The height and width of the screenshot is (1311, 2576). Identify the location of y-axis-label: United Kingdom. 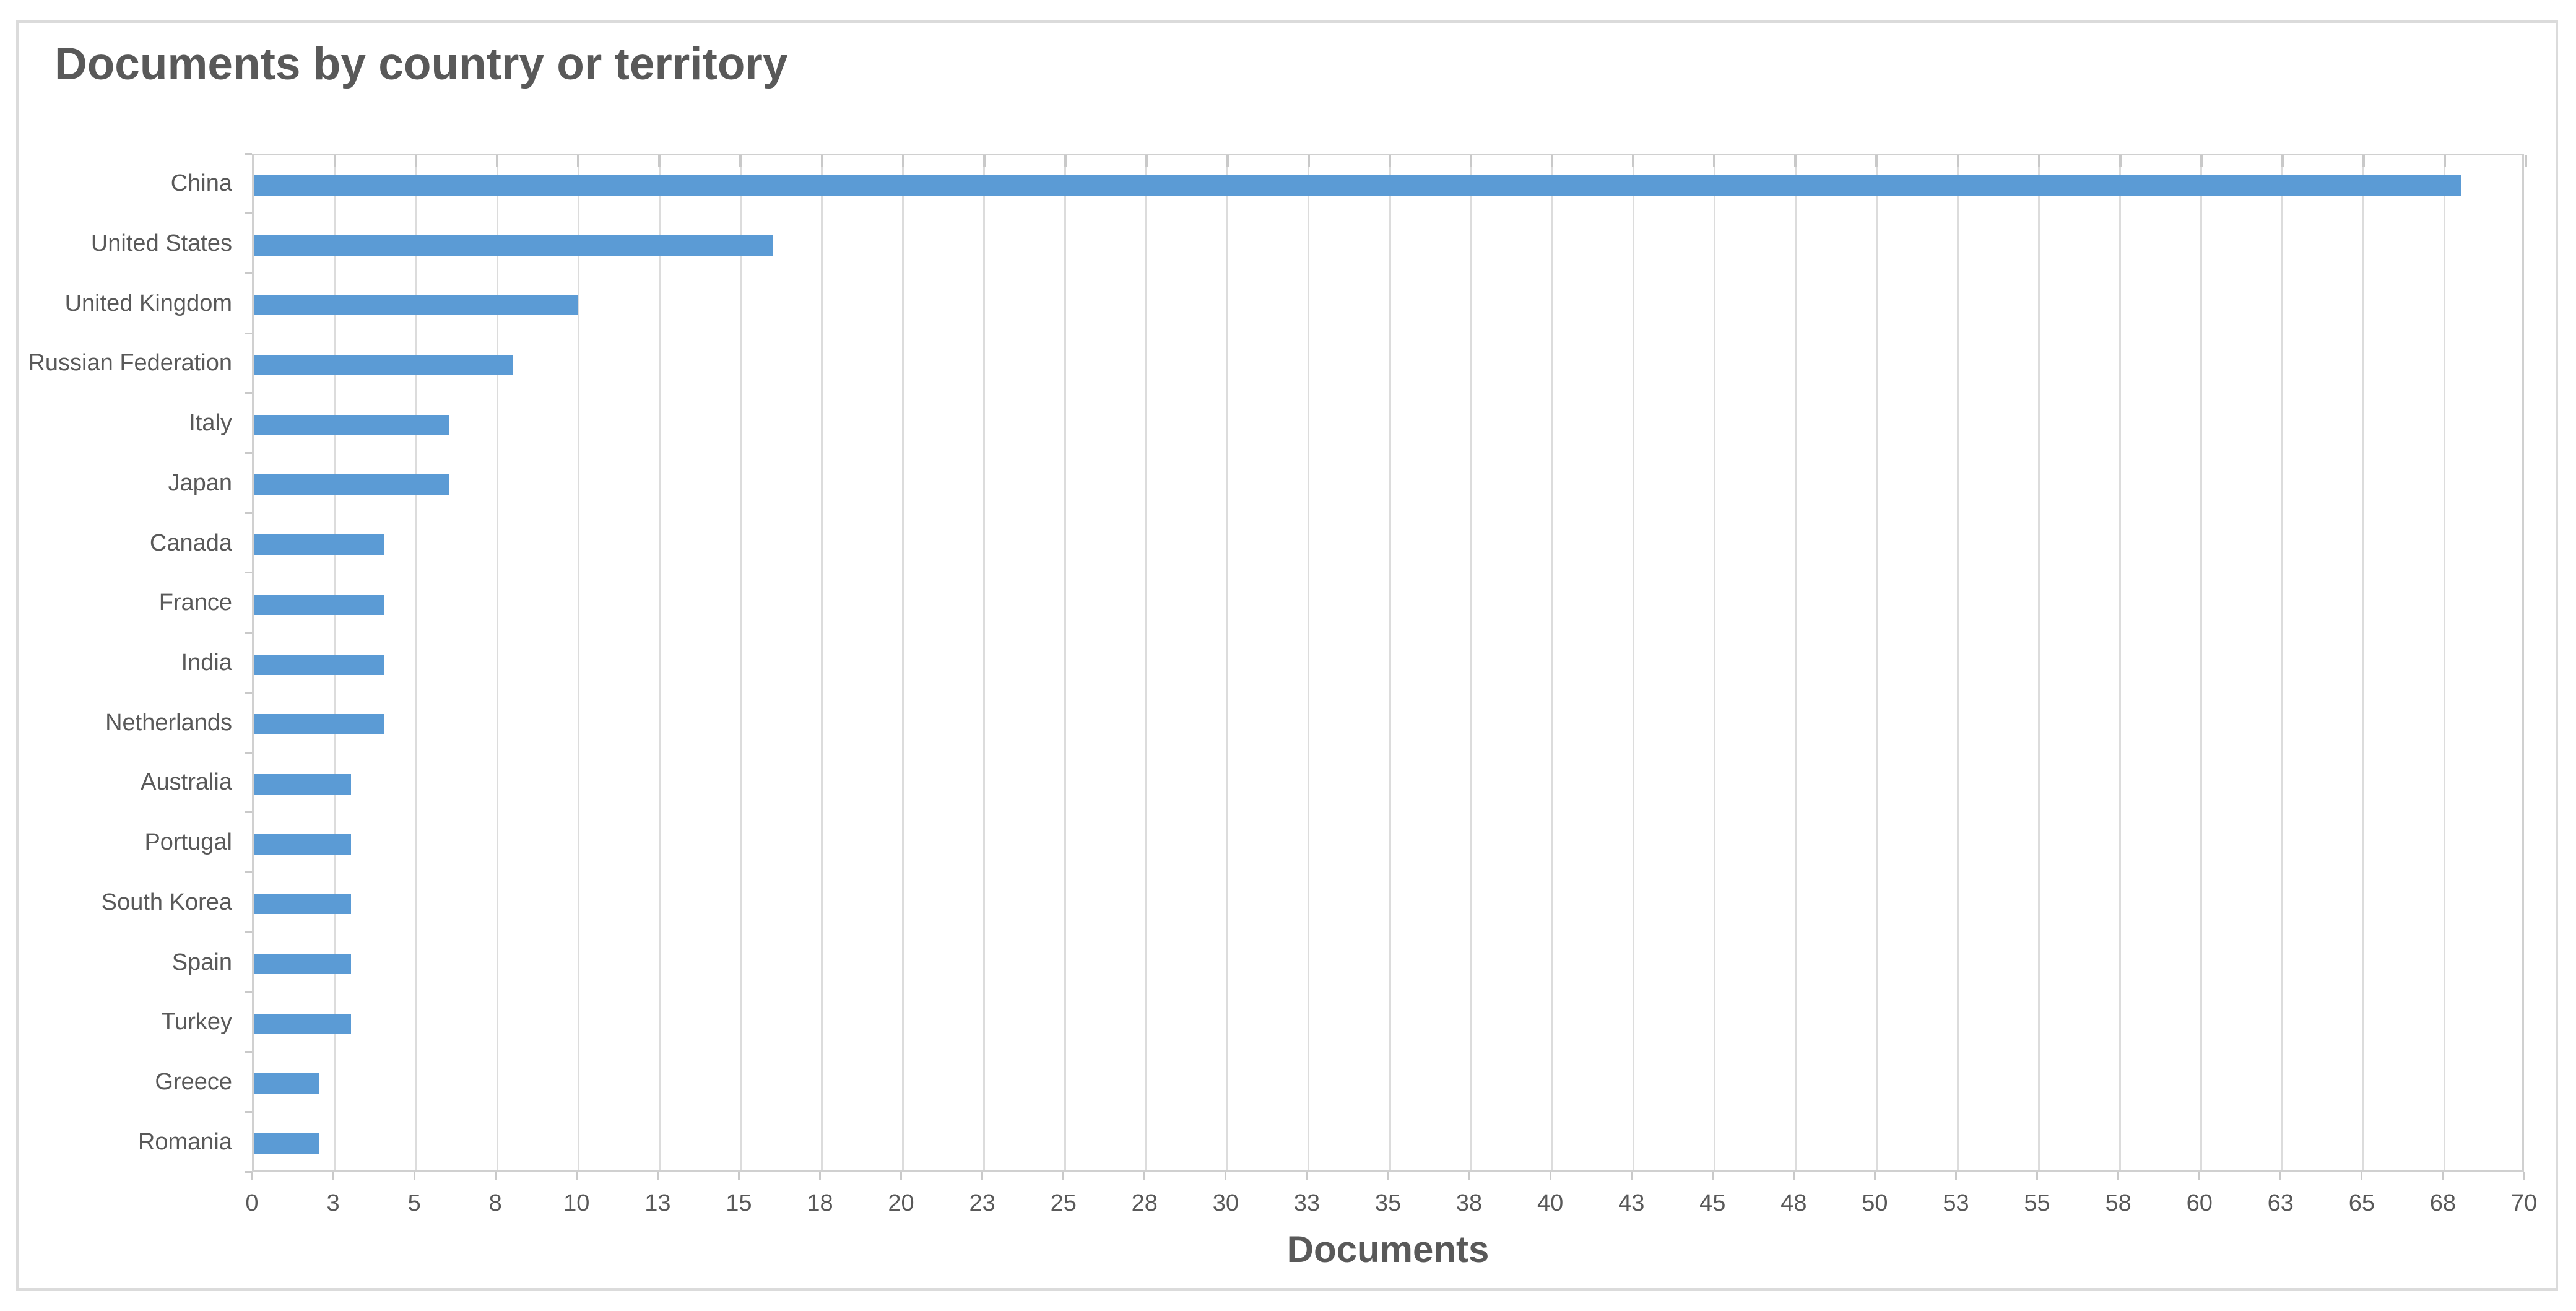
(148, 303).